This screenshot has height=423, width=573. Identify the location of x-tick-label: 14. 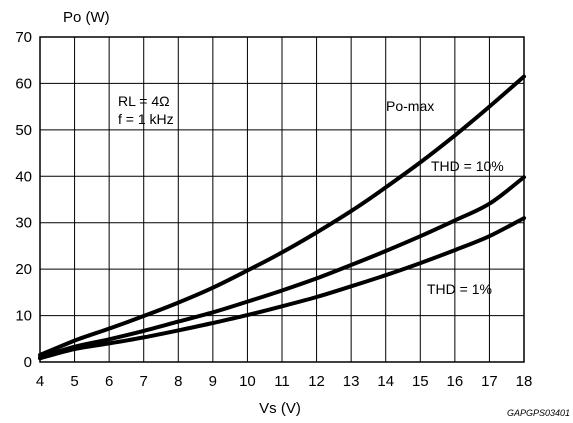
(385, 381).